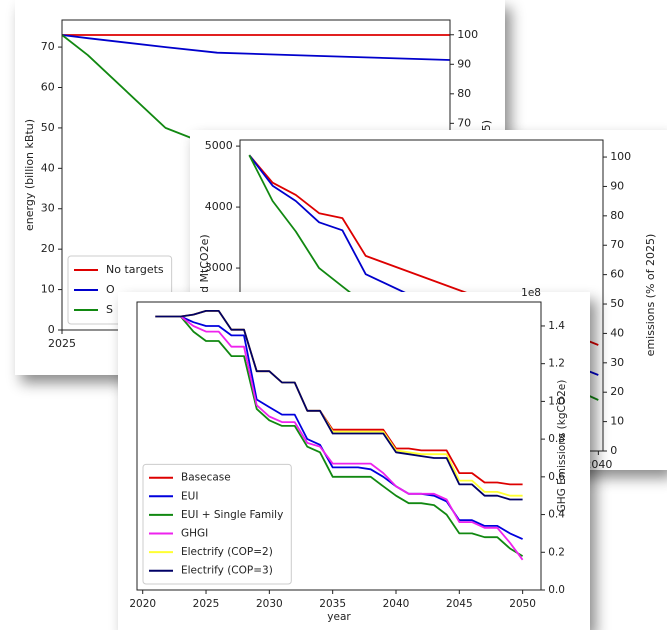 The image size is (667, 630). What do you see at coordinates (531, 293) in the screenshot?
I see `axis-offset: 1e8` at bounding box center [531, 293].